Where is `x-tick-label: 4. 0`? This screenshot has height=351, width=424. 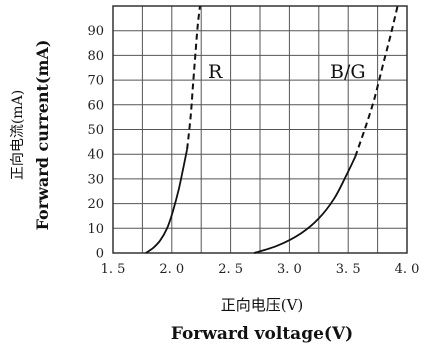
x-tick-label: 4. 0 is located at coordinates (407, 269).